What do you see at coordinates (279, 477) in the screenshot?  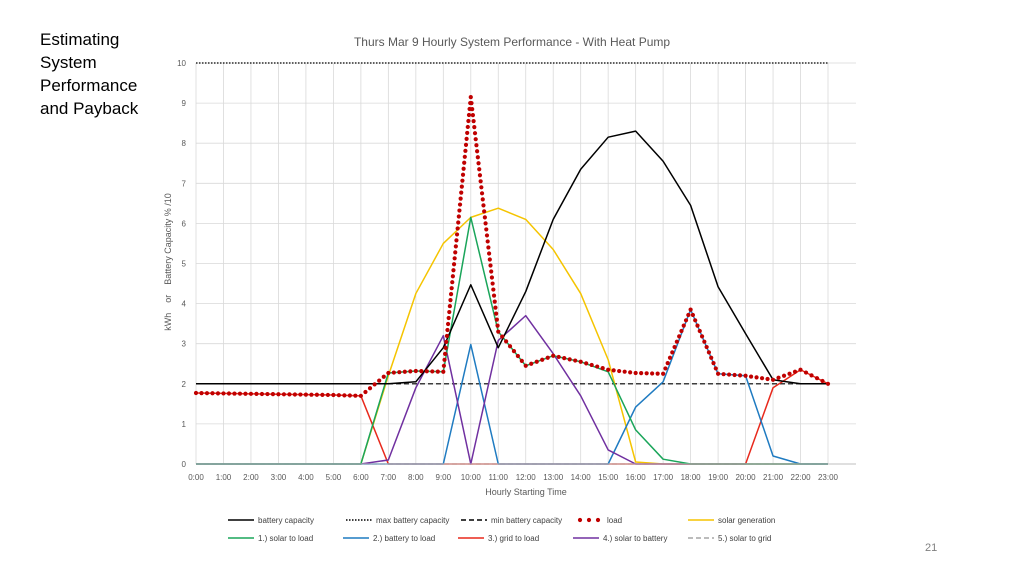 I see `x-tick-label: 3:00` at bounding box center [279, 477].